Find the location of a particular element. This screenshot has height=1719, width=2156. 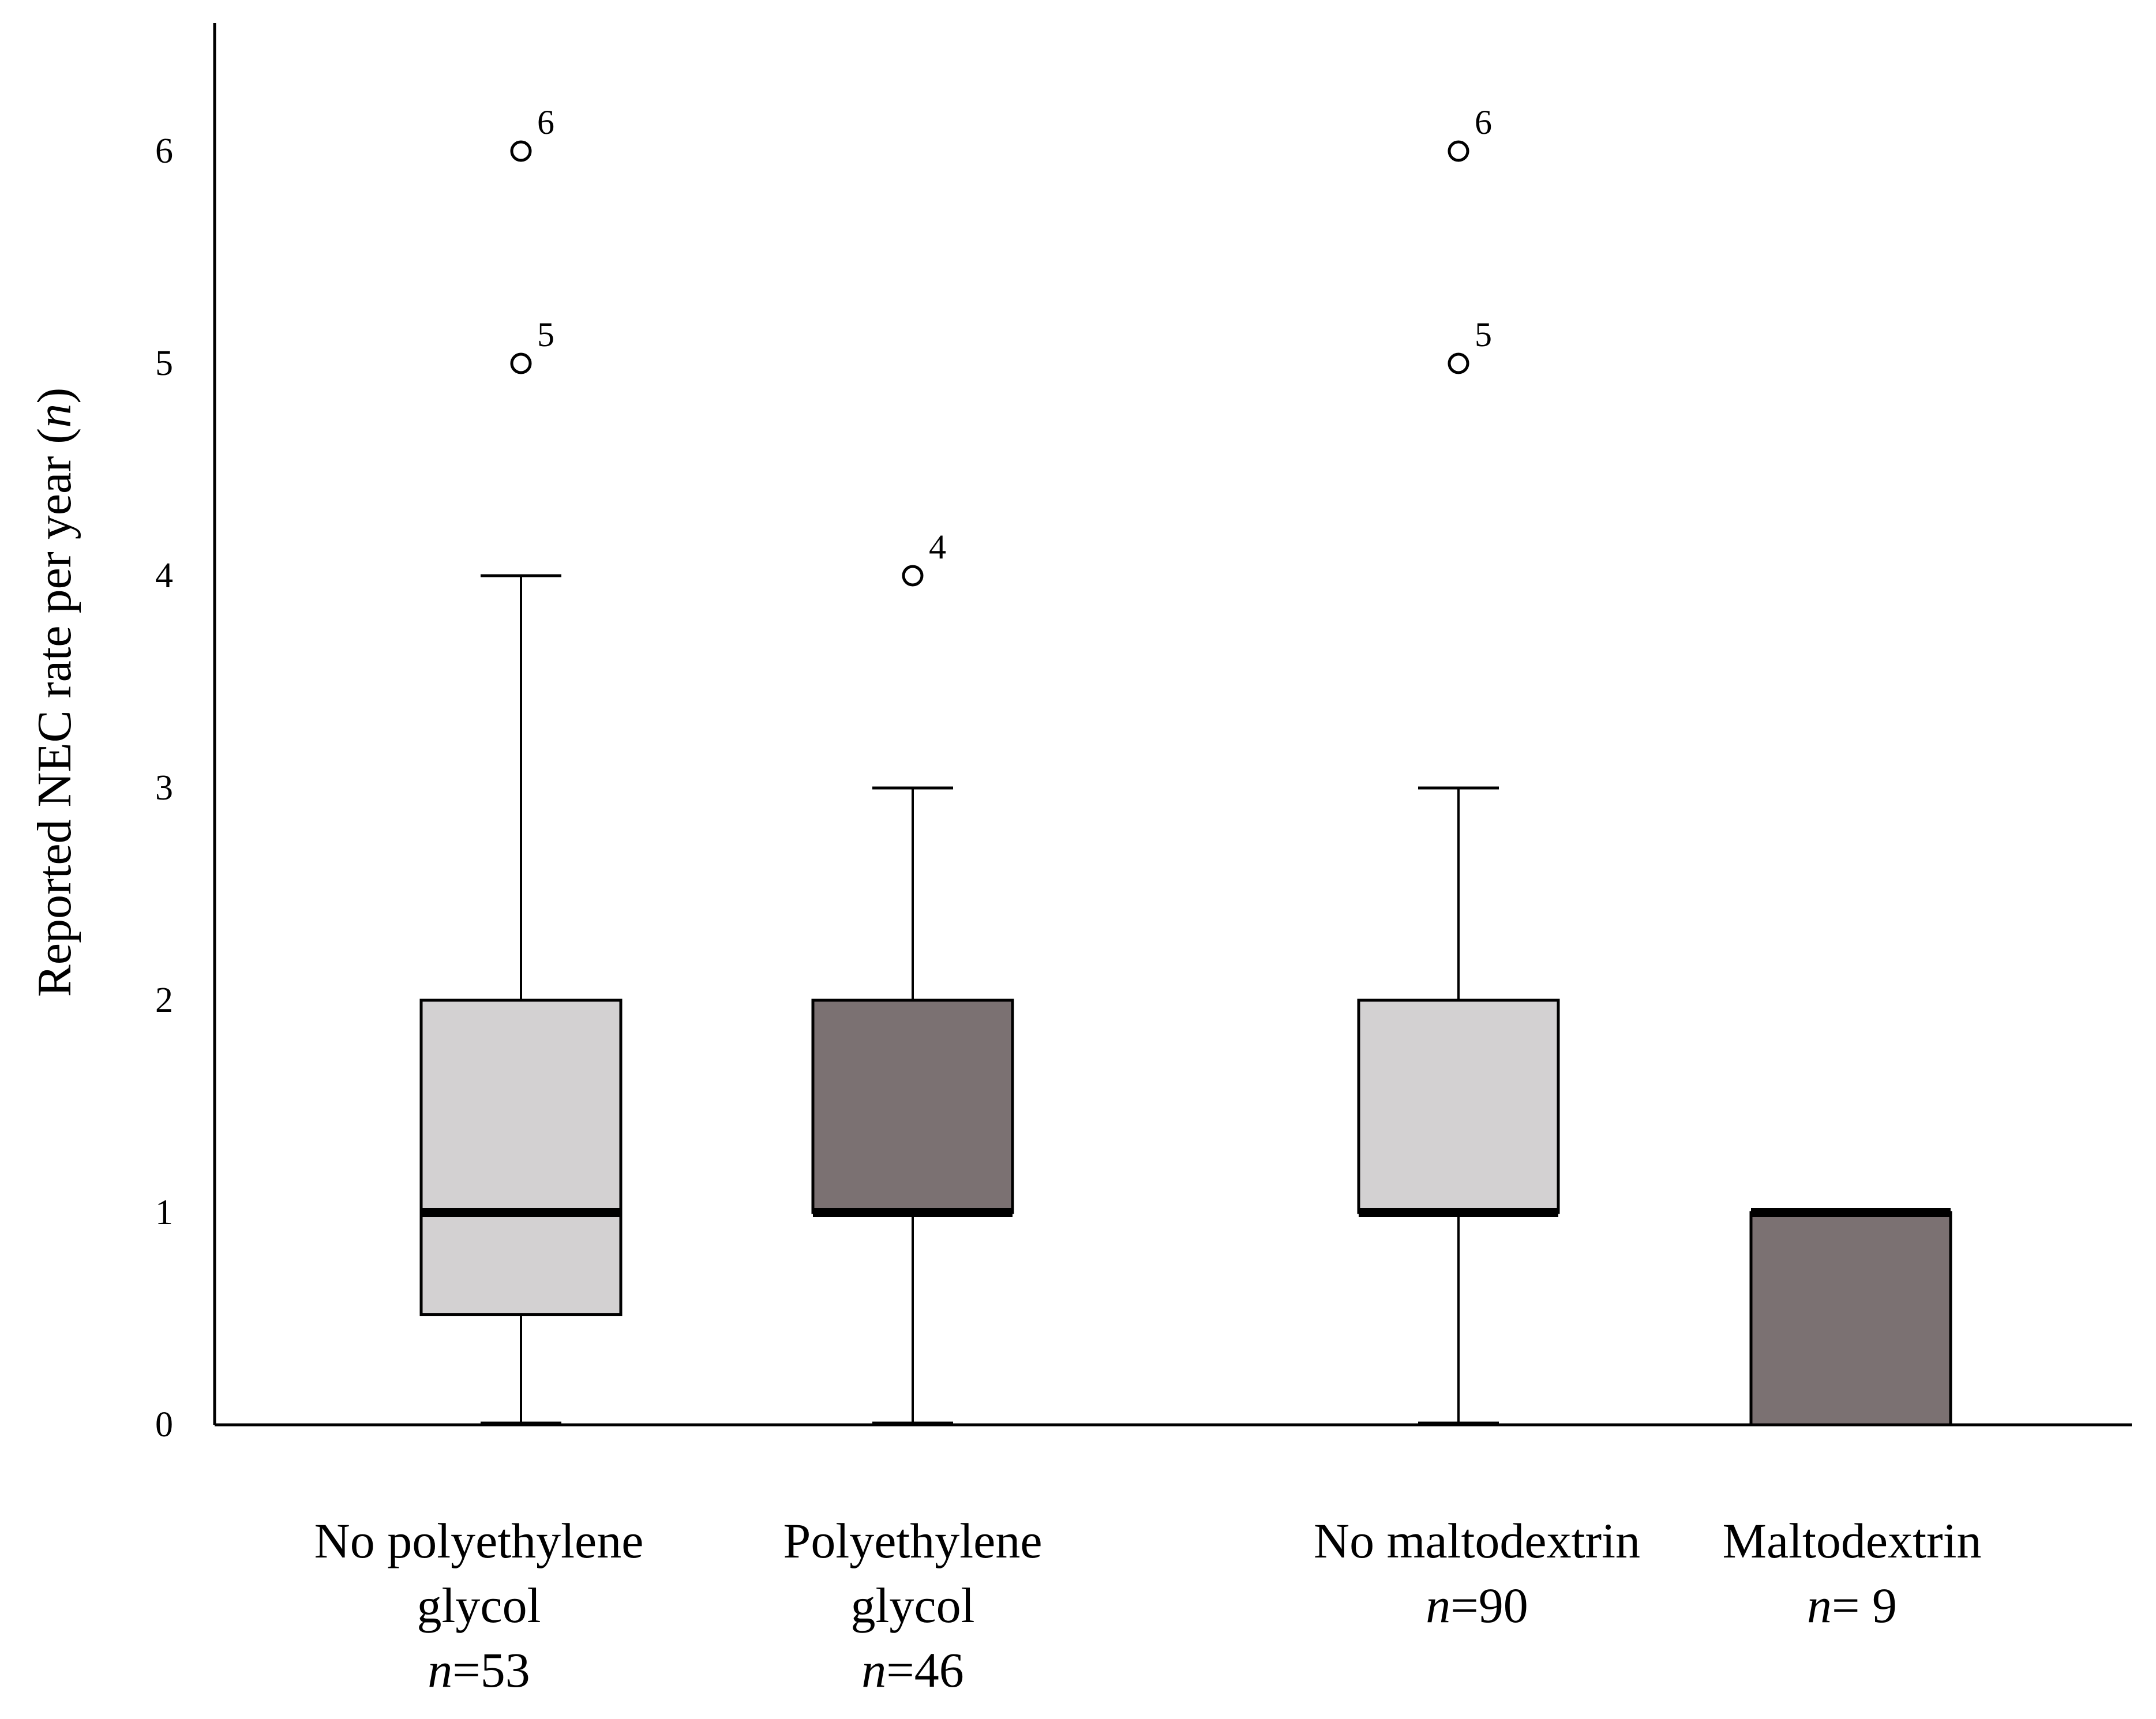

category-n-label: n=90 is located at coordinates (1477, 1606).